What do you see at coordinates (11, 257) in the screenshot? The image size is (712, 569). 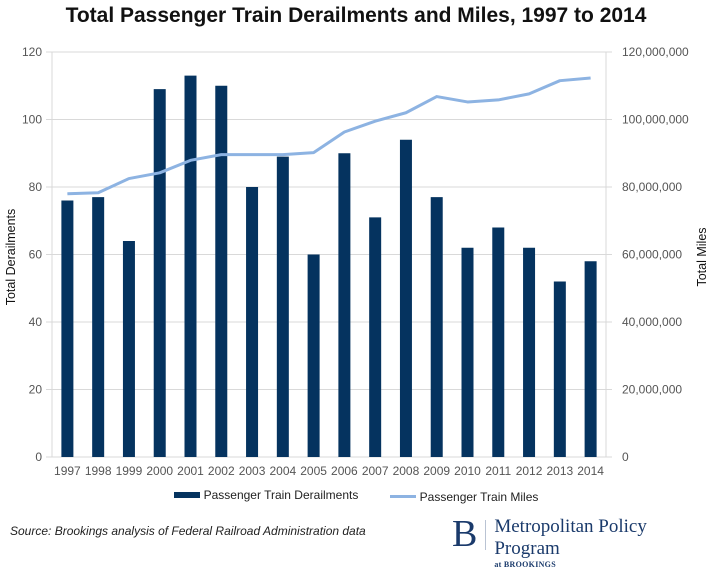 I see `y-axis-left-title: Total Derailments` at bounding box center [11, 257].